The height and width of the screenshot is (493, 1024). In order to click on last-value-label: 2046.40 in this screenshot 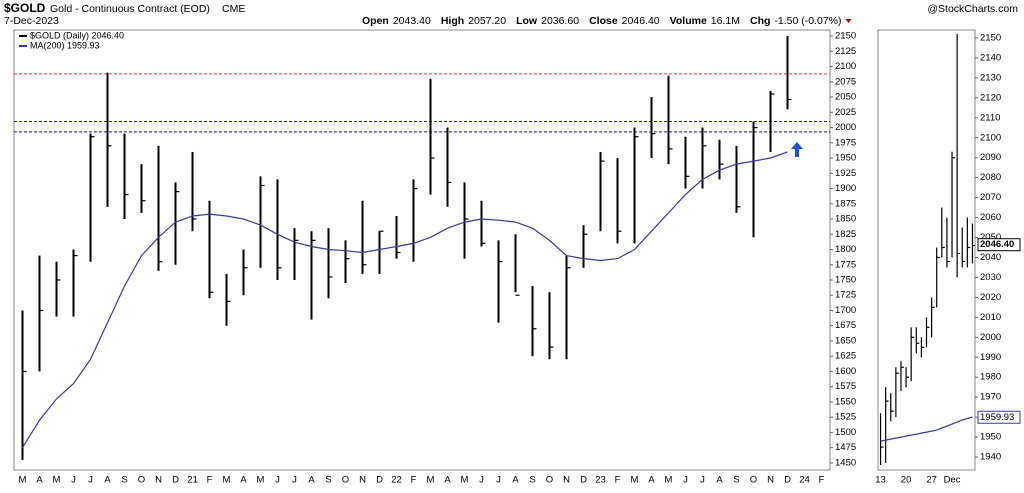, I will do `click(997, 244)`.